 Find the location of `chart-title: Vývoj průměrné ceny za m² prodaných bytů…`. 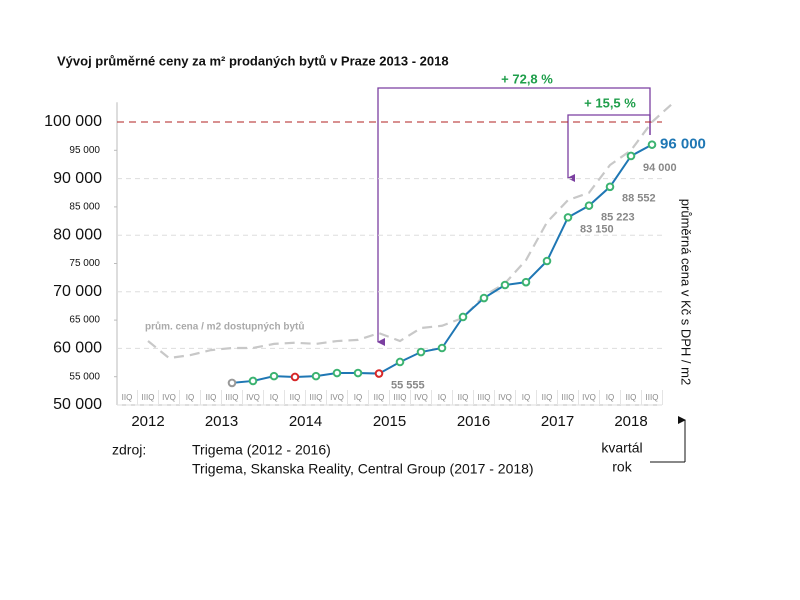

chart-title: Vývoj průměrné ceny za m² prodaných bytů… is located at coordinates (253, 60).